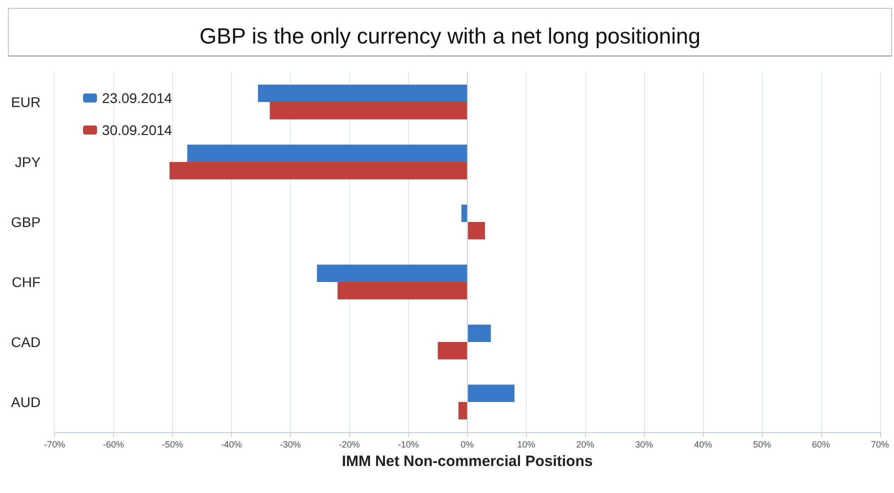 The image size is (894, 493). I want to click on x-tick-label: -50%, so click(172, 445).